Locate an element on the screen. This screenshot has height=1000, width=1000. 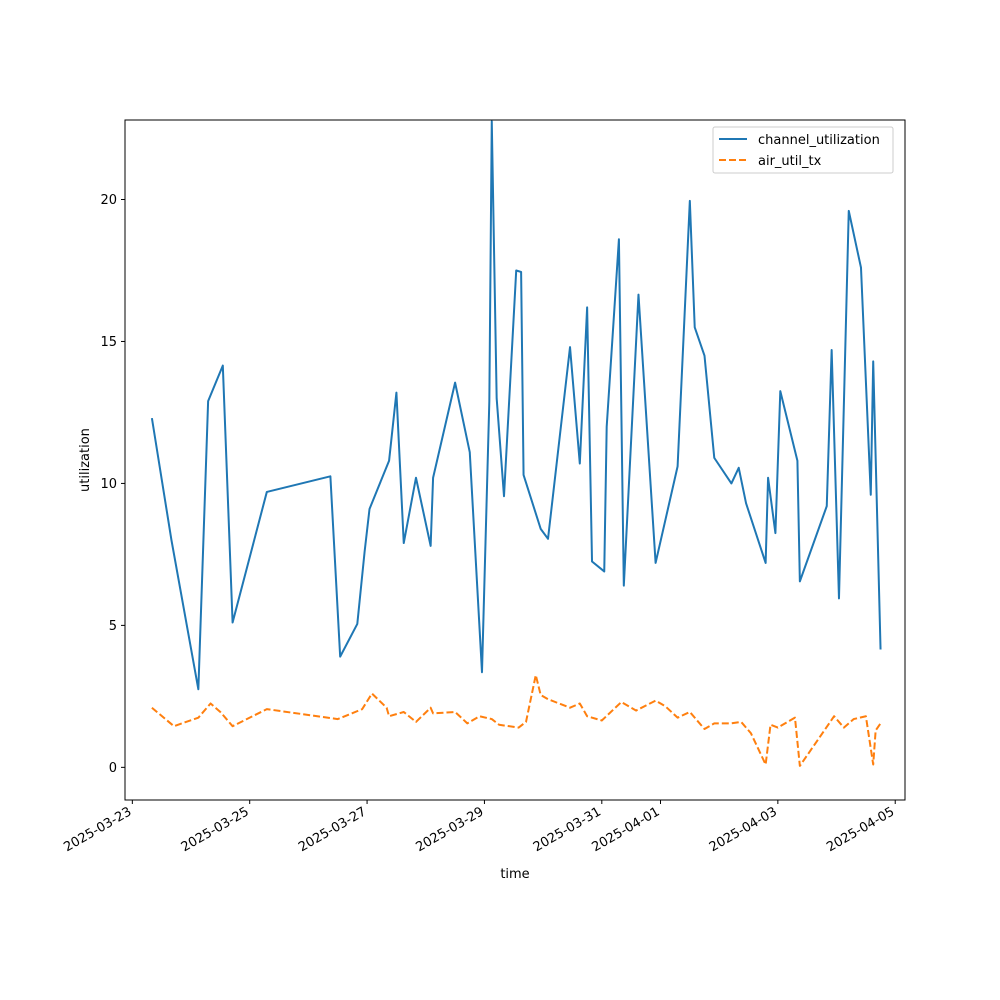
legend-label-channel-utilization: channel_utilization is located at coordinates (819, 140).